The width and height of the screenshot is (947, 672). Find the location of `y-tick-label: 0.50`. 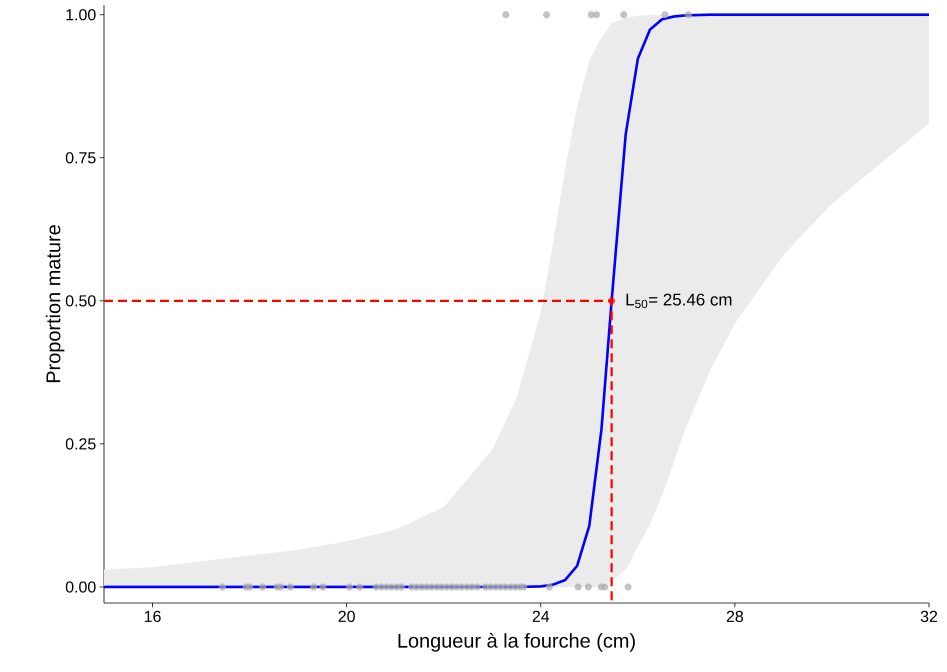

y-tick-label: 0.50 is located at coordinates (81, 300).